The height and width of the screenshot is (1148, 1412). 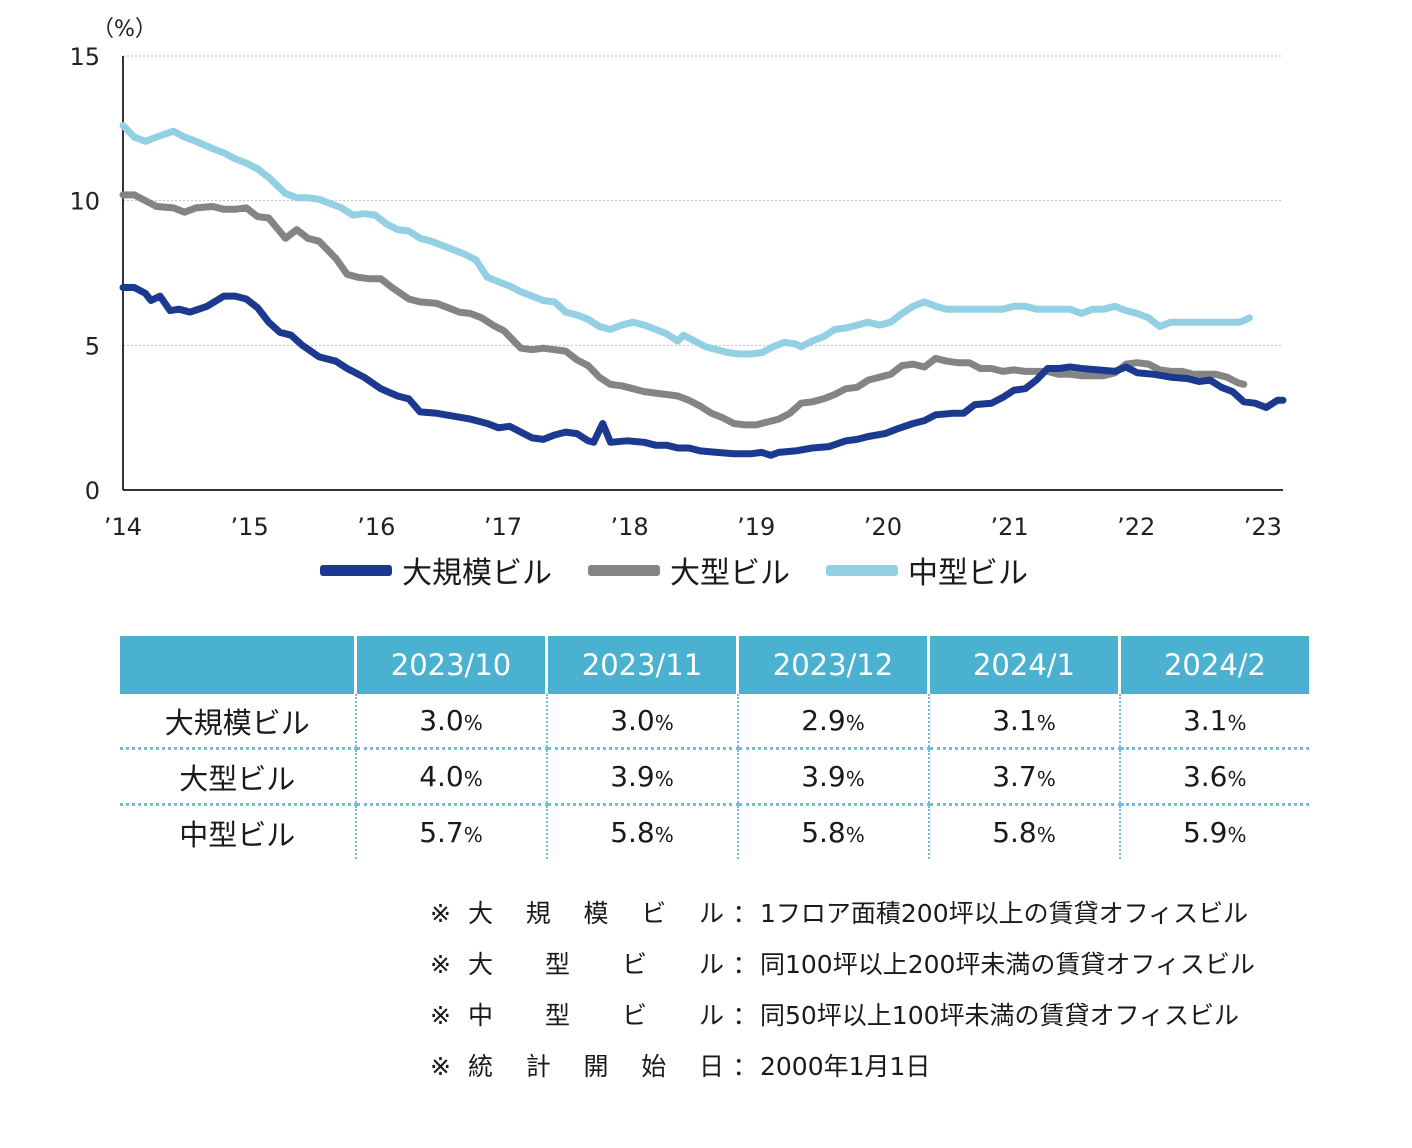 I want to click on y-tick-label: 10, so click(x=84, y=202).